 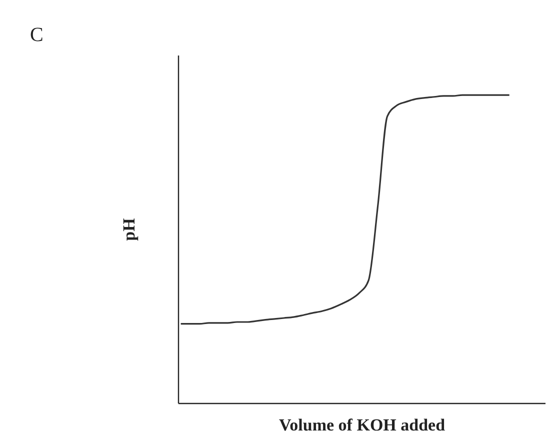 I want to click on x-axis-title: Volume of KOH added, so click(x=362, y=425).